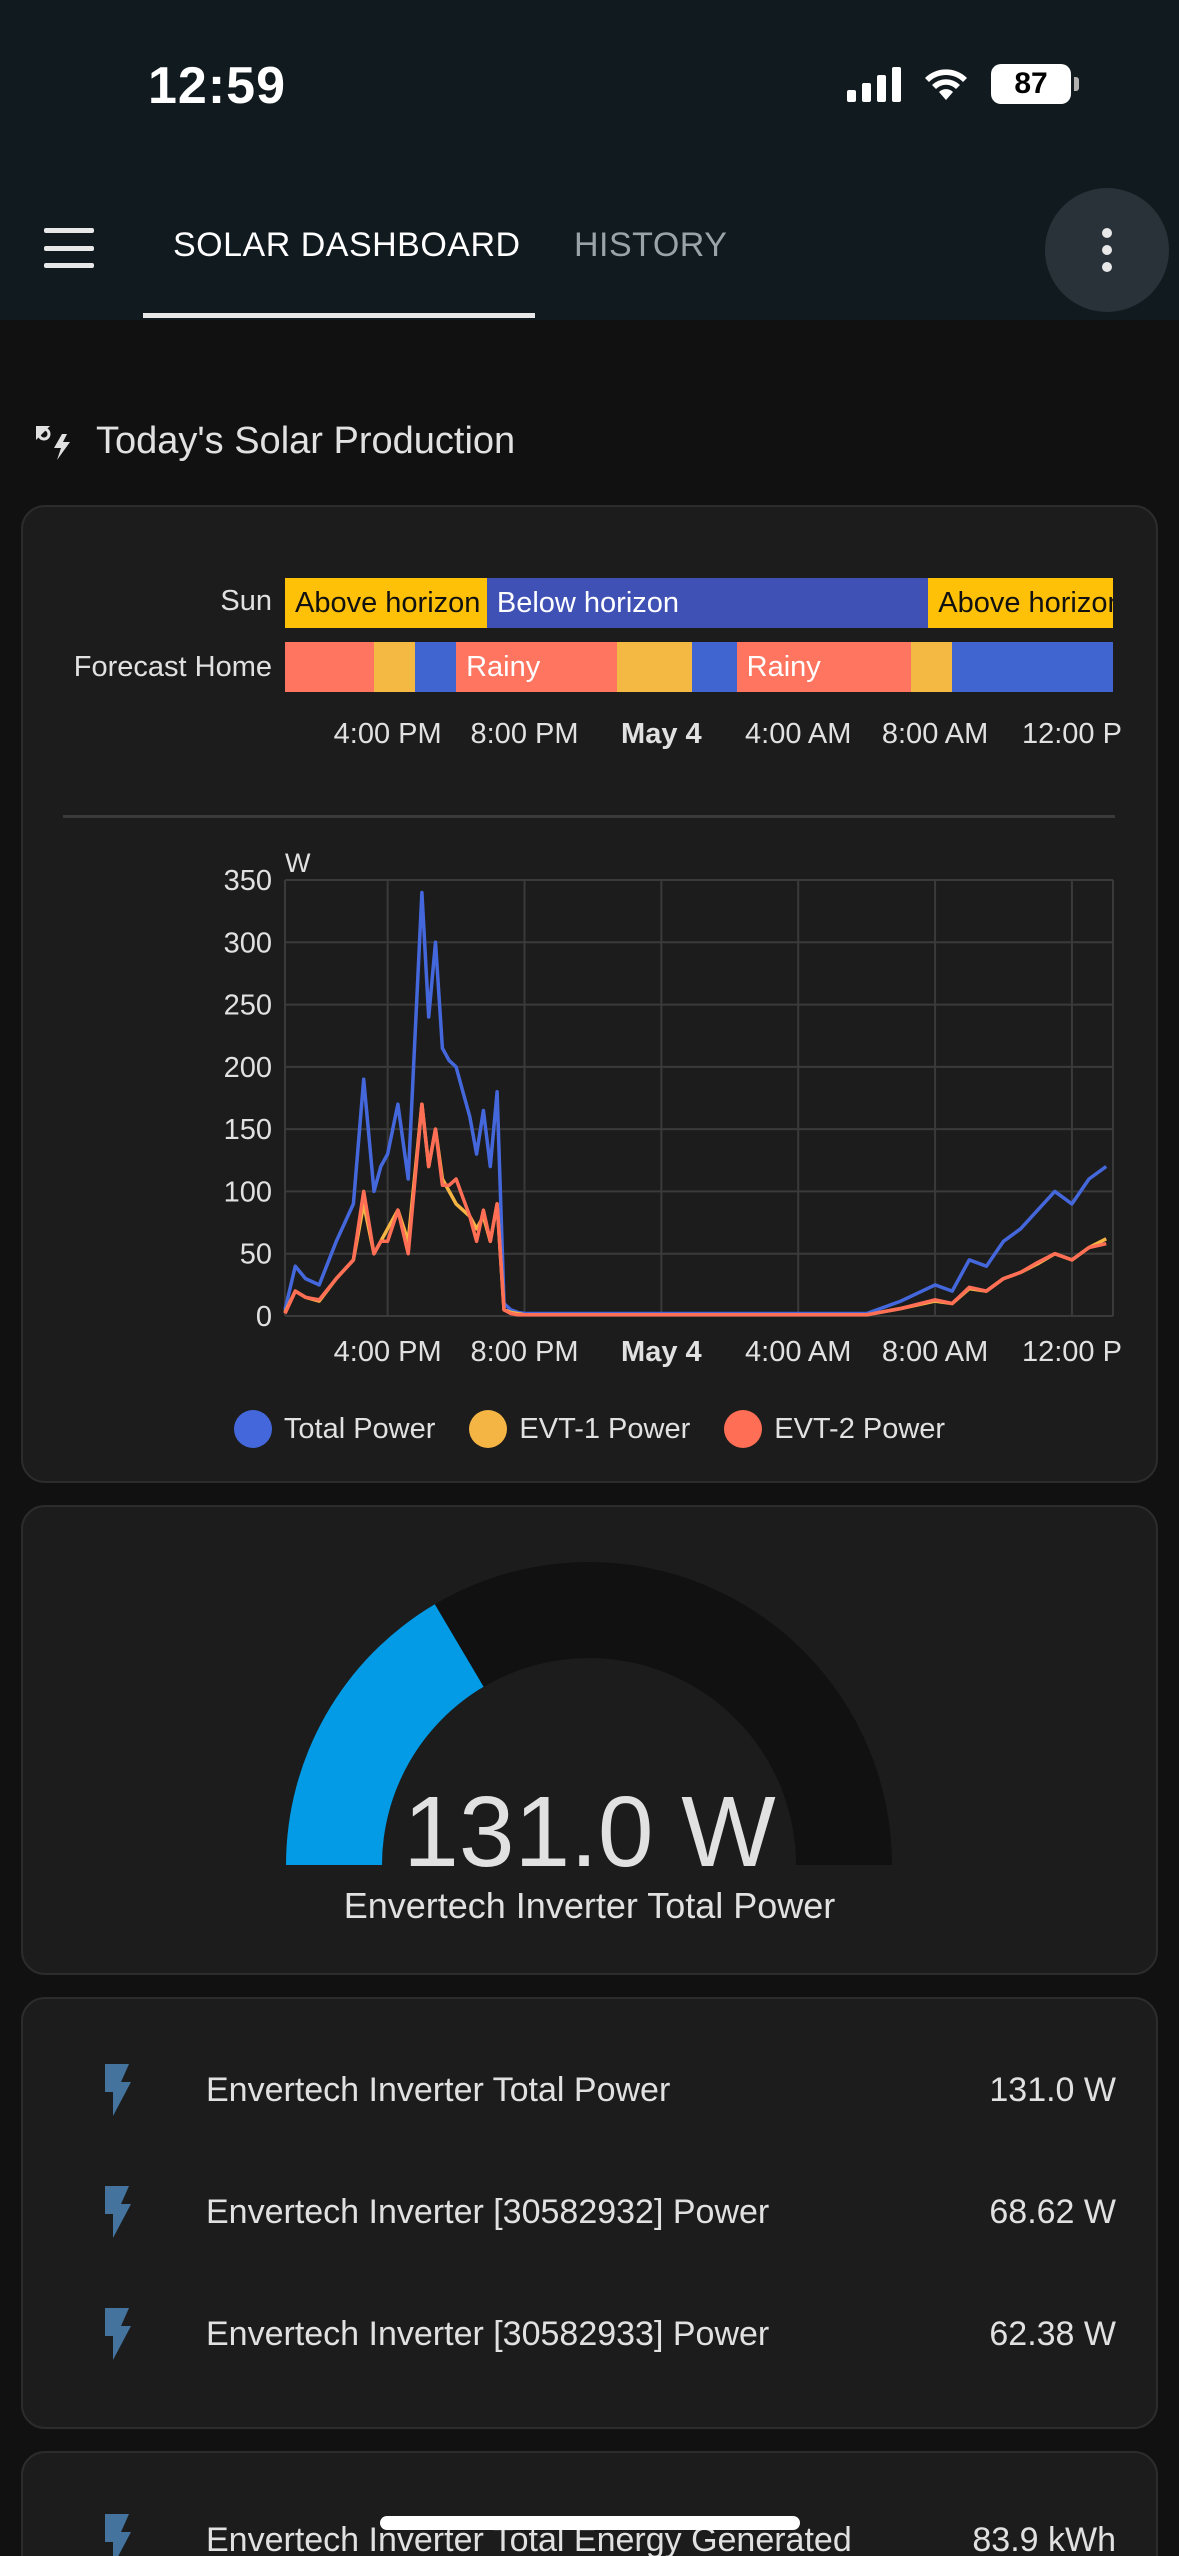 The width and height of the screenshot is (1179, 2556). I want to click on entity-value: 68.62 W, so click(1052, 2211).